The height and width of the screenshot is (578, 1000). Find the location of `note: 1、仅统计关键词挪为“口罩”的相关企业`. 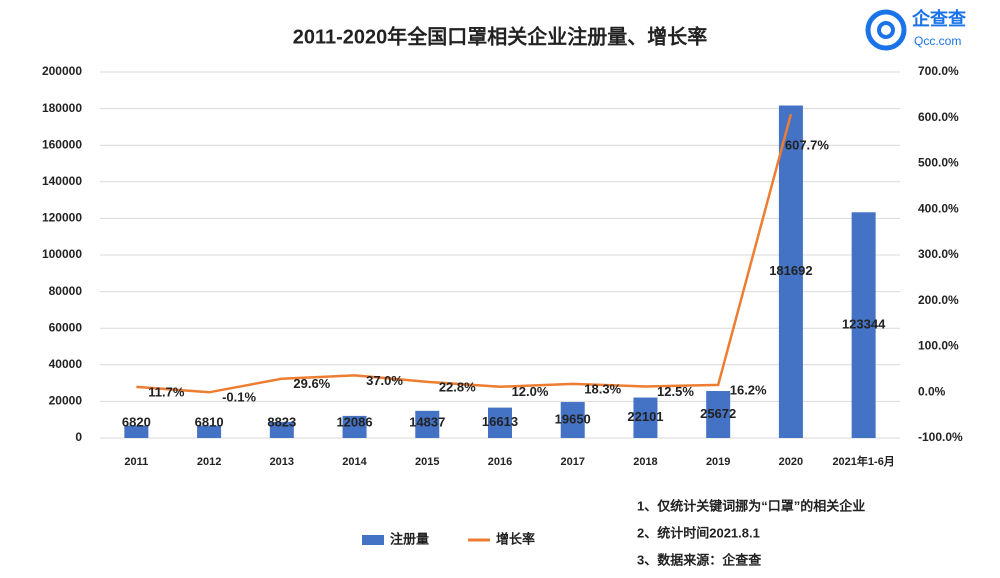

note: 1、仅统计关键词挪为“口罩”的相关企业 is located at coordinates (751, 505).